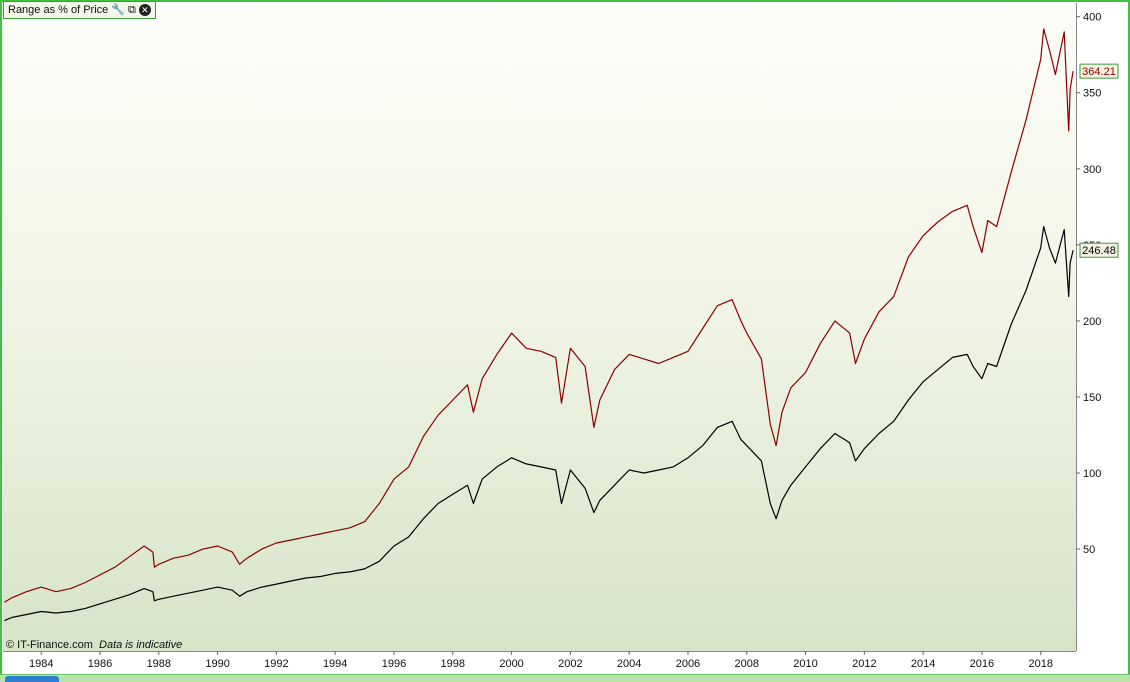 The width and height of the screenshot is (1130, 682). I want to click on wrench-icon: 🔧, so click(118, 10).